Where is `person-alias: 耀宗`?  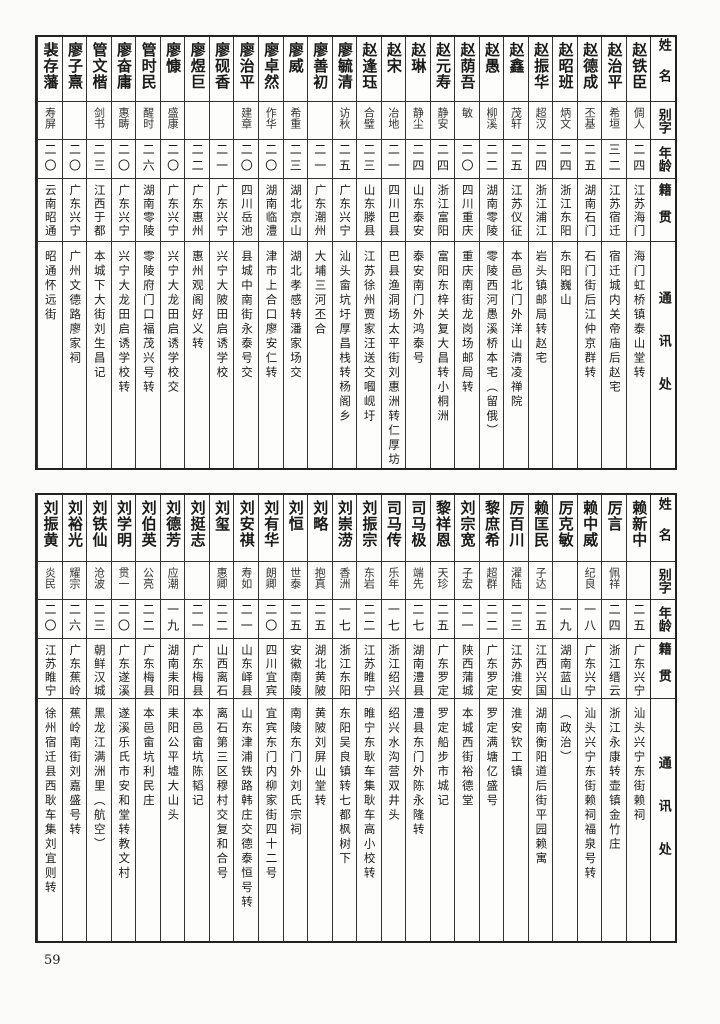
person-alias: 耀宗 is located at coordinates (74, 581).